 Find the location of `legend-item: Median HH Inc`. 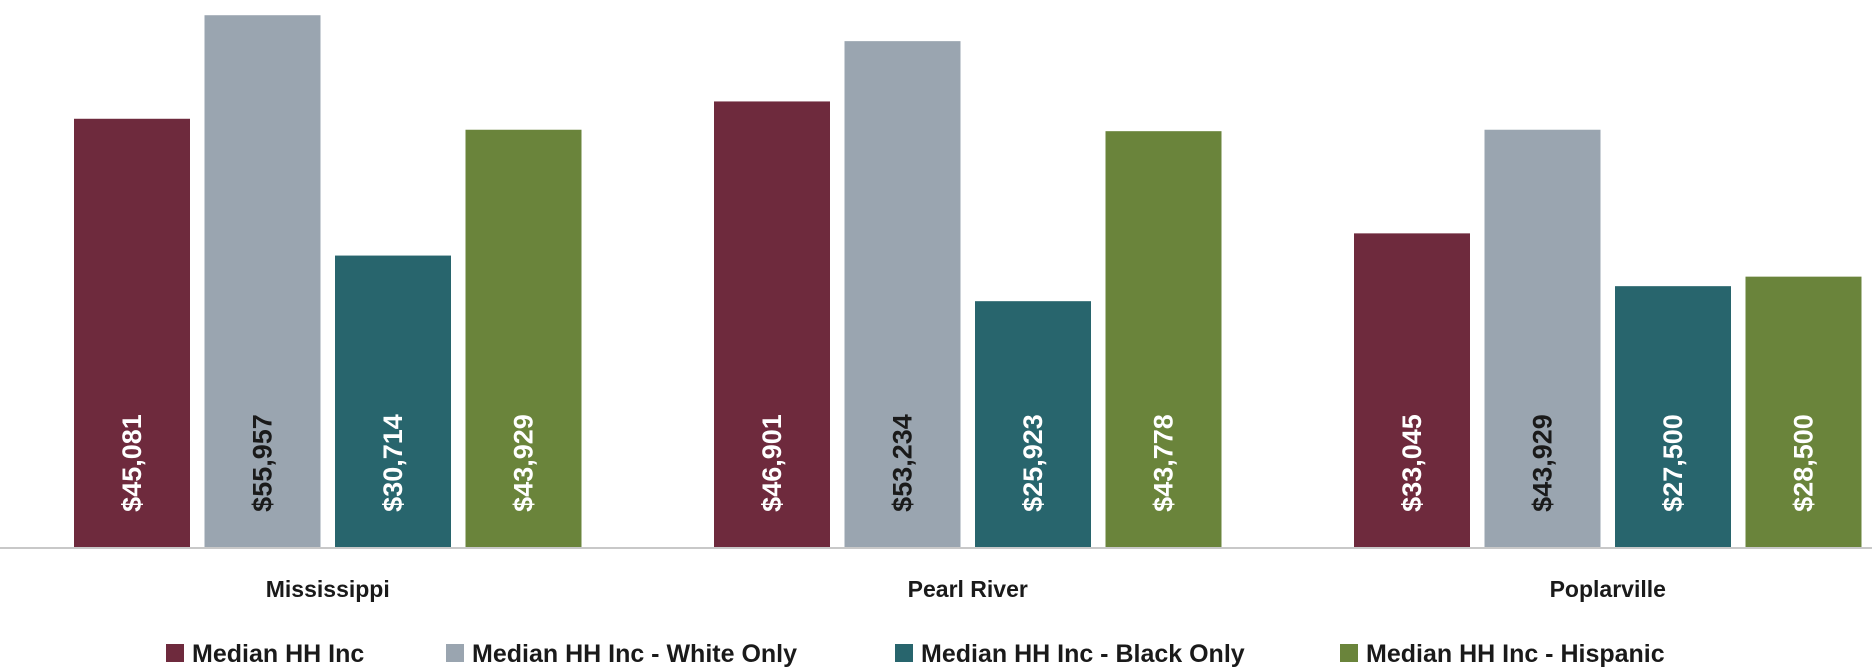

legend-item: Median HH Inc is located at coordinates (265, 654).